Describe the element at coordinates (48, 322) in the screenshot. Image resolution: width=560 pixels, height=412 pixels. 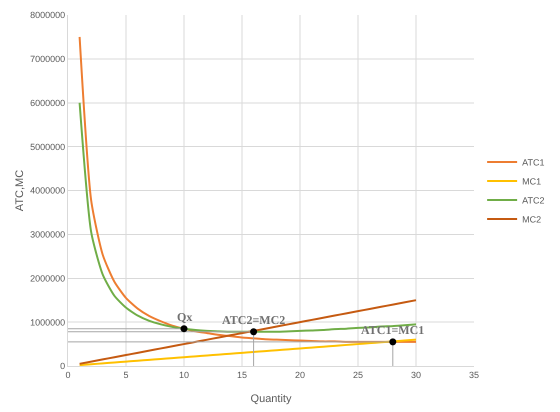
I see `y-tick-label: 1000000` at that location.